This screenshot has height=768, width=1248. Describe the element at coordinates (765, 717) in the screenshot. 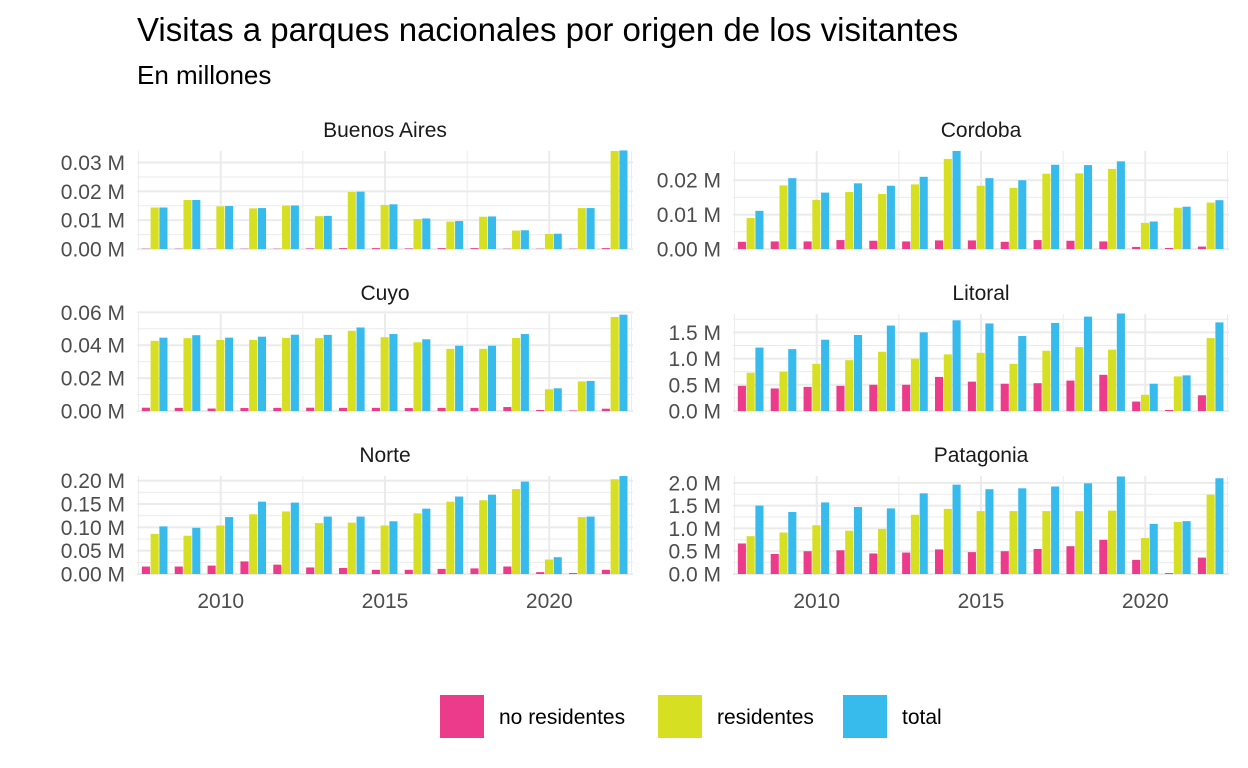

I see `legend-label: residentes` at that location.